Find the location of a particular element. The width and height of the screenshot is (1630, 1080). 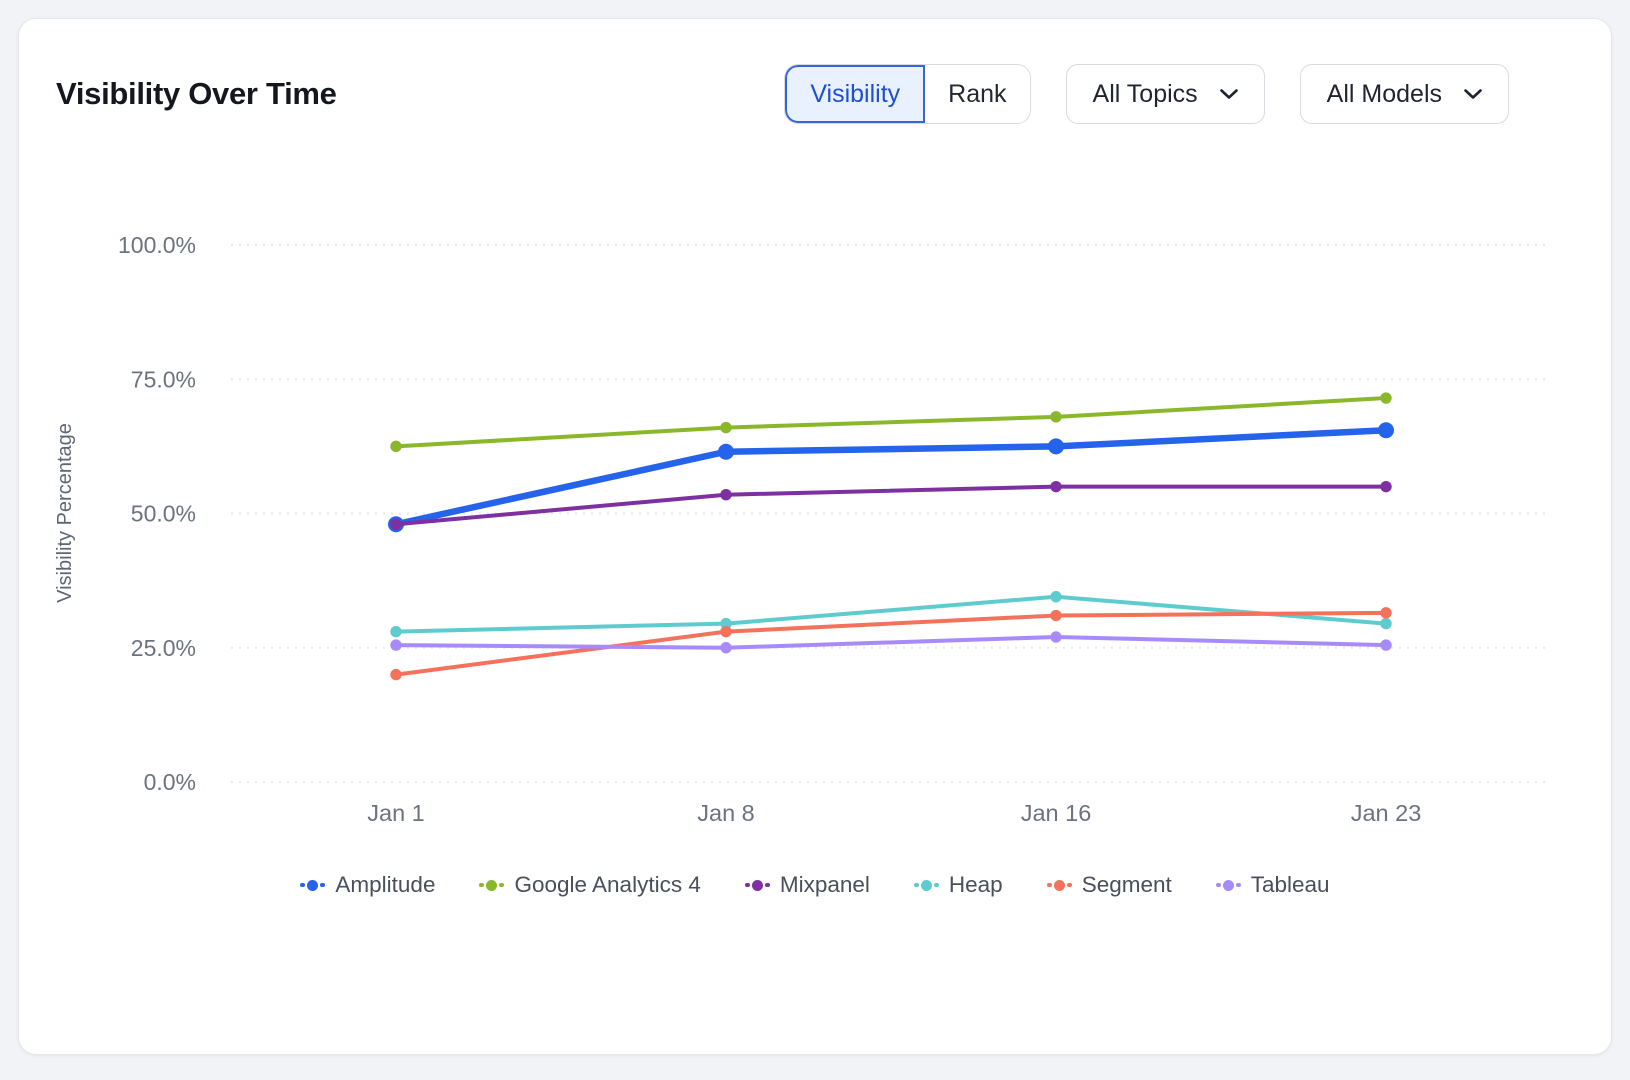

legend-label: Tableau is located at coordinates (1290, 884).